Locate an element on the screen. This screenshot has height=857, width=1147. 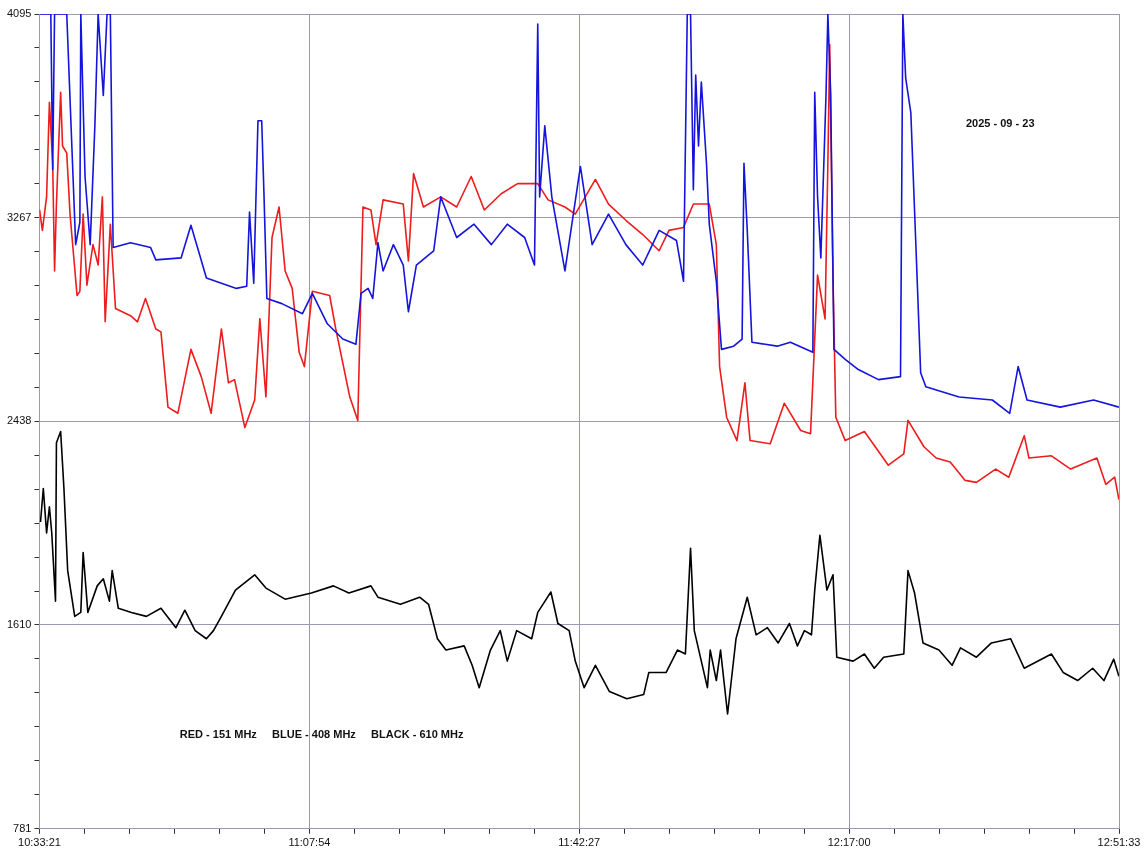
annotation: RED - 151 MHz BLUE - 408 MHz BLACK - 610 MHz is located at coordinates (321, 734).